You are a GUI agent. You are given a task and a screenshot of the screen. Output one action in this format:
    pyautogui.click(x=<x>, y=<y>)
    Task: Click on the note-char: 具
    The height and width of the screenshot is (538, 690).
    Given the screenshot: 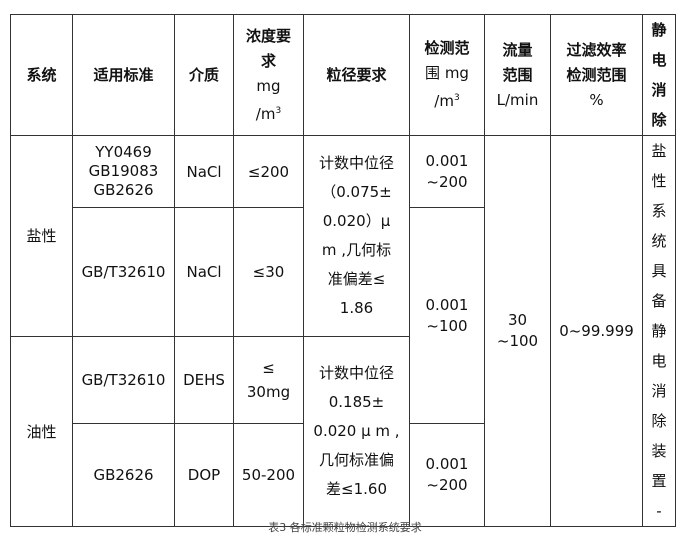 What is the action you would take?
    pyautogui.click(x=659, y=271)
    